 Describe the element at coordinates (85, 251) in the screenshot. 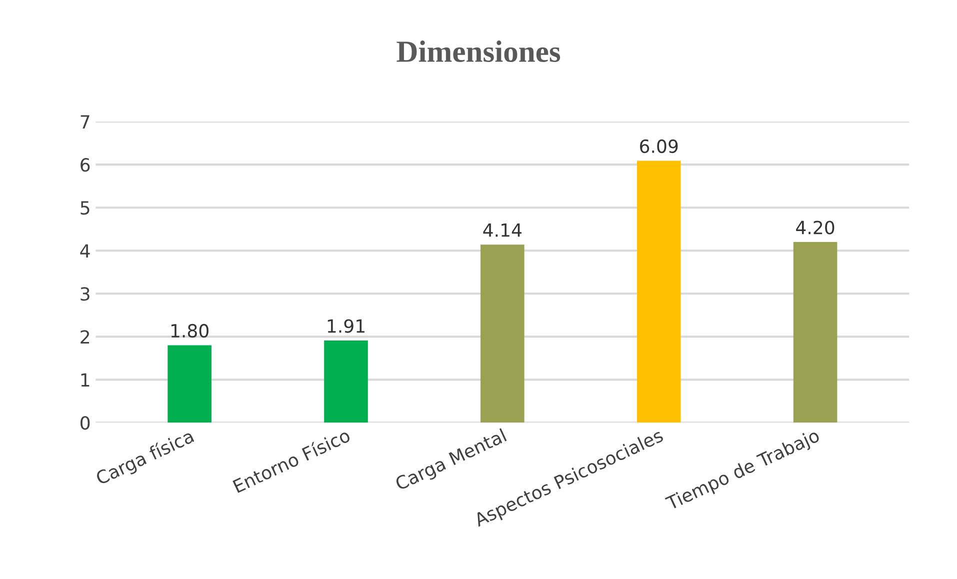

I see `y-tick-label: 4` at that location.